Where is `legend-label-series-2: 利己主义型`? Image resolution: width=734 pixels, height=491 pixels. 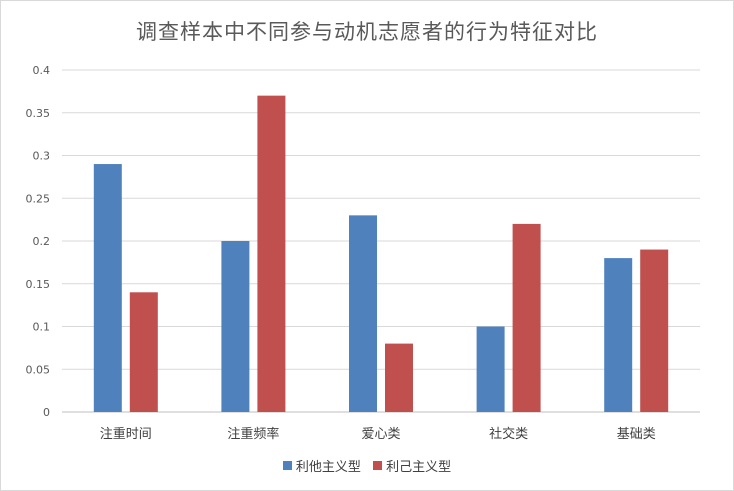 legend-label-series-2: 利己主义型 is located at coordinates (419, 467).